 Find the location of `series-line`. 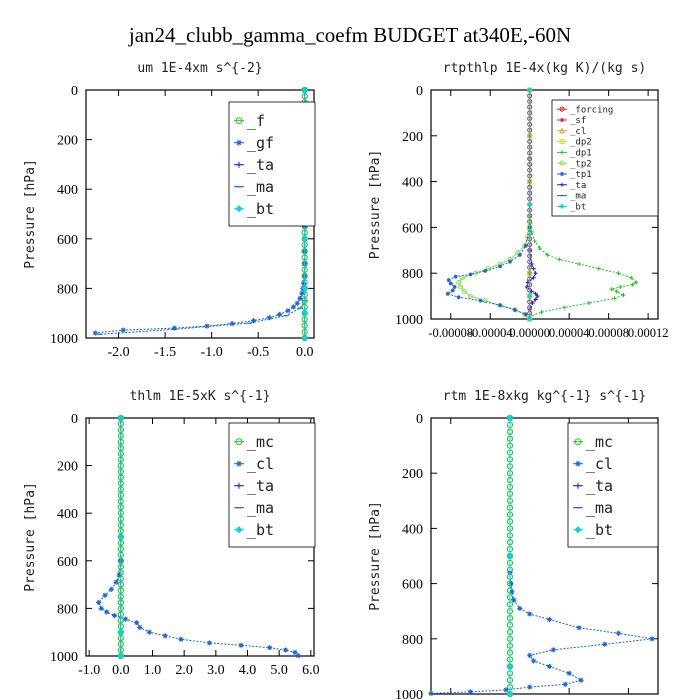

series-line is located at coordinates (198, 537).